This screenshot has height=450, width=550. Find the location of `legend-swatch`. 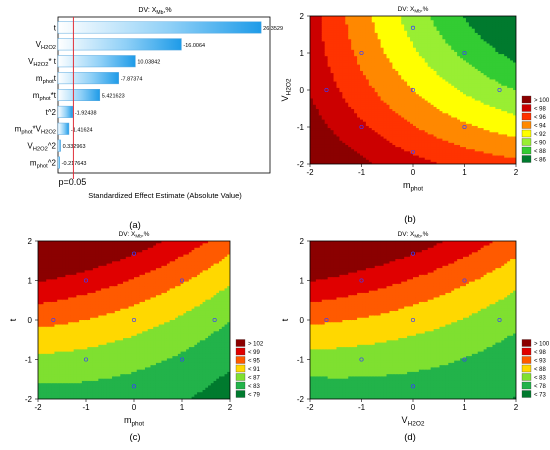

legend-swatch is located at coordinates (526, 108).